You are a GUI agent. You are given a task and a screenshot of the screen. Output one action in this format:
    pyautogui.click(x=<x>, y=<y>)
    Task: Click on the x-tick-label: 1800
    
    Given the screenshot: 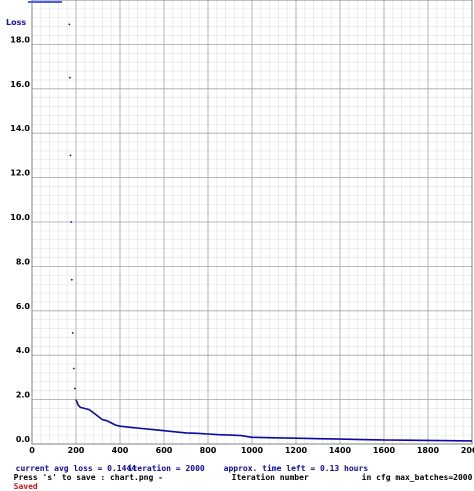 What is the action you would take?
    pyautogui.click(x=428, y=450)
    